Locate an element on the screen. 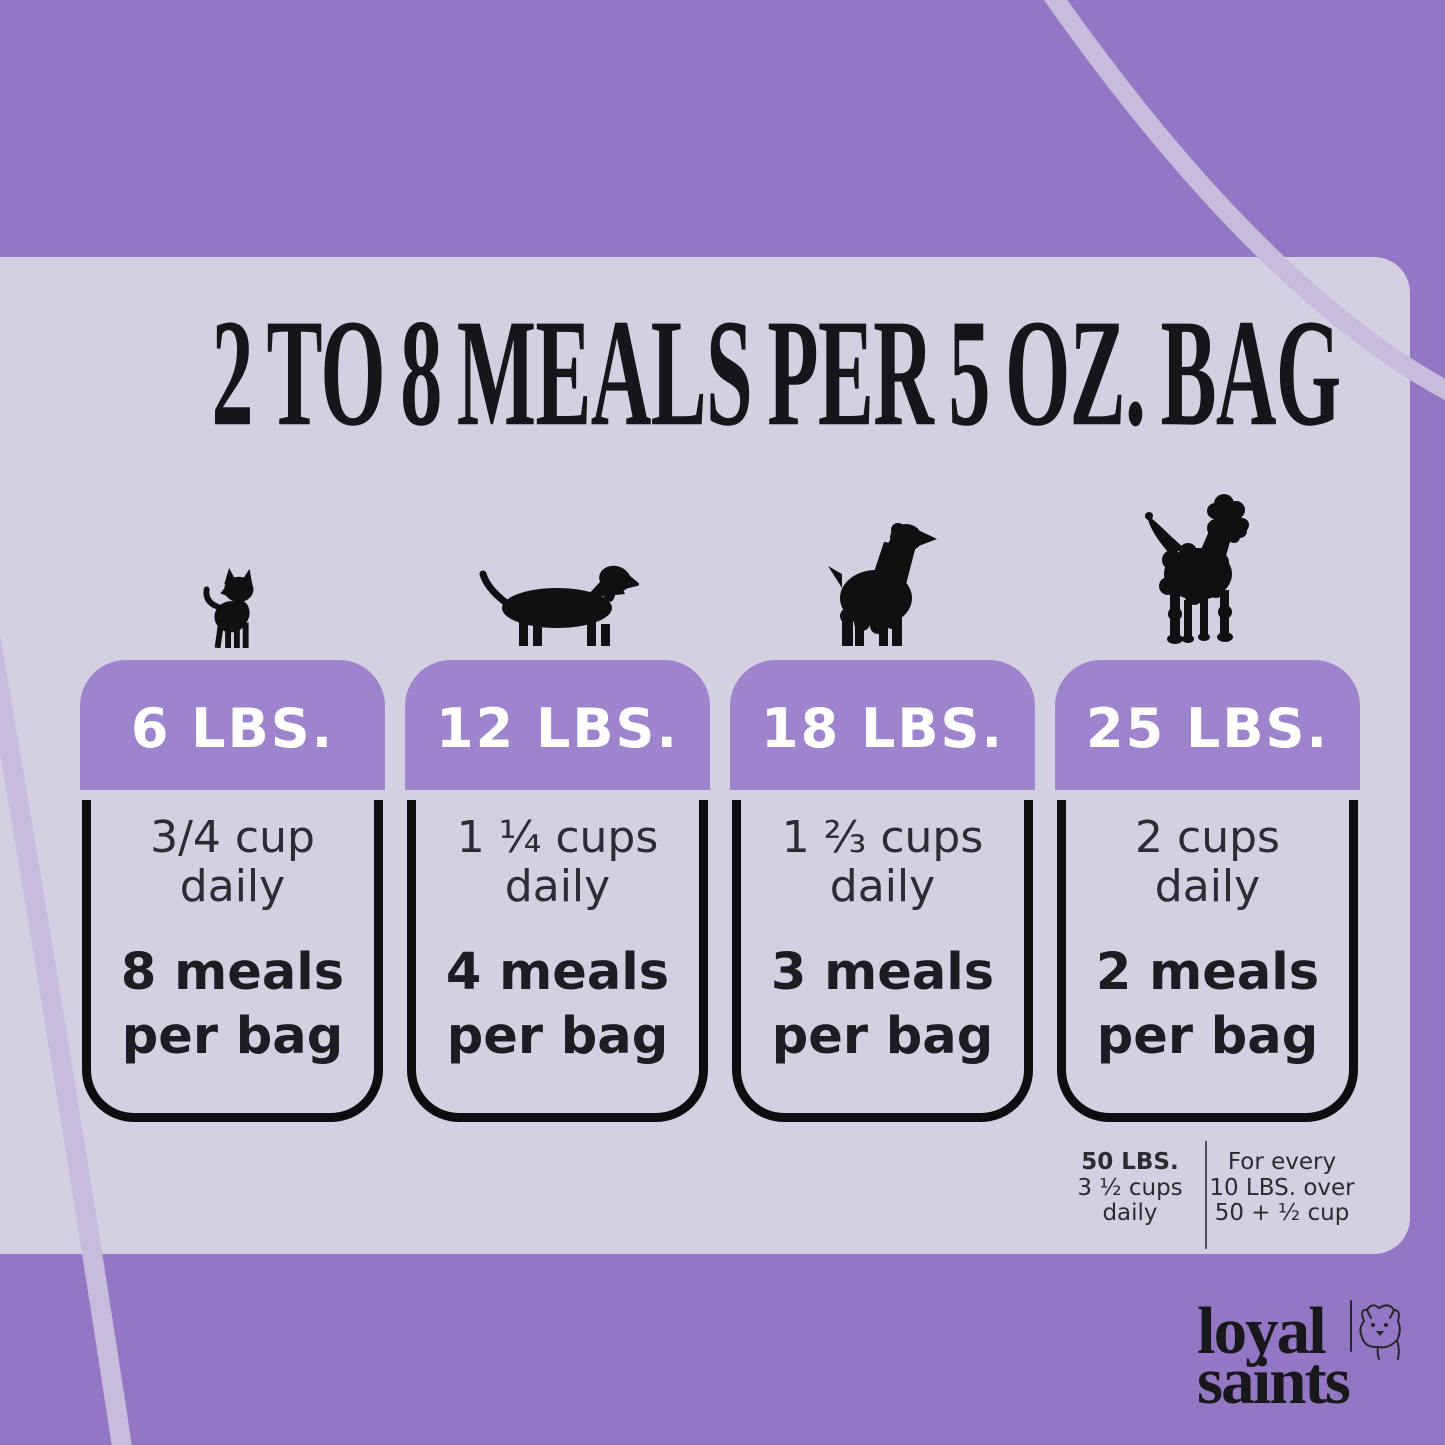  meals-count: 8 meals is located at coordinates (232, 972).